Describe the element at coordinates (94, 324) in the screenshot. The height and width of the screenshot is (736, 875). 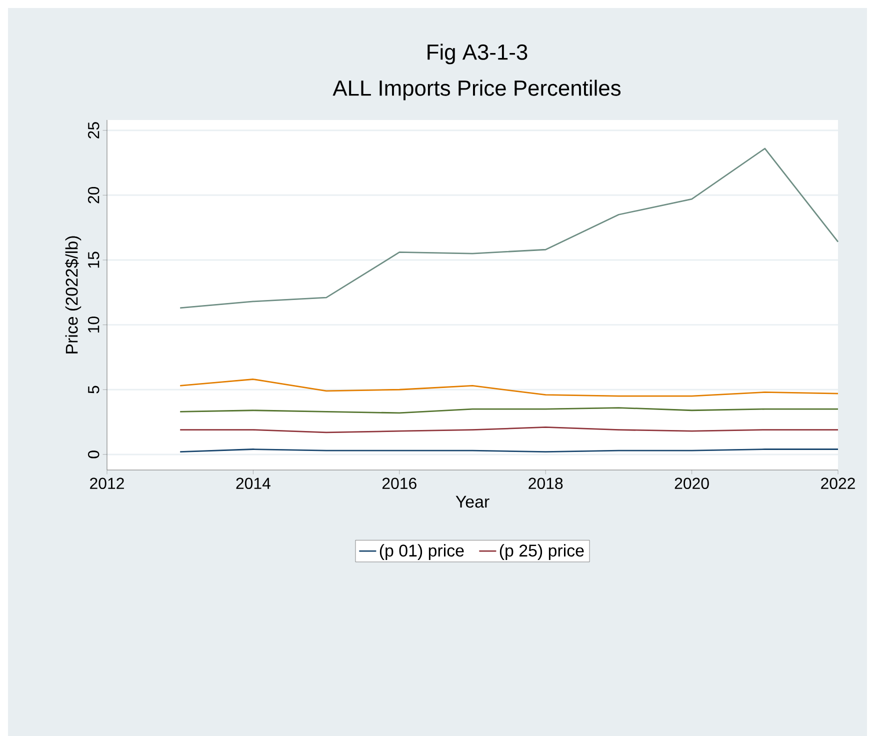
I see `y-tick-label: 10` at that location.